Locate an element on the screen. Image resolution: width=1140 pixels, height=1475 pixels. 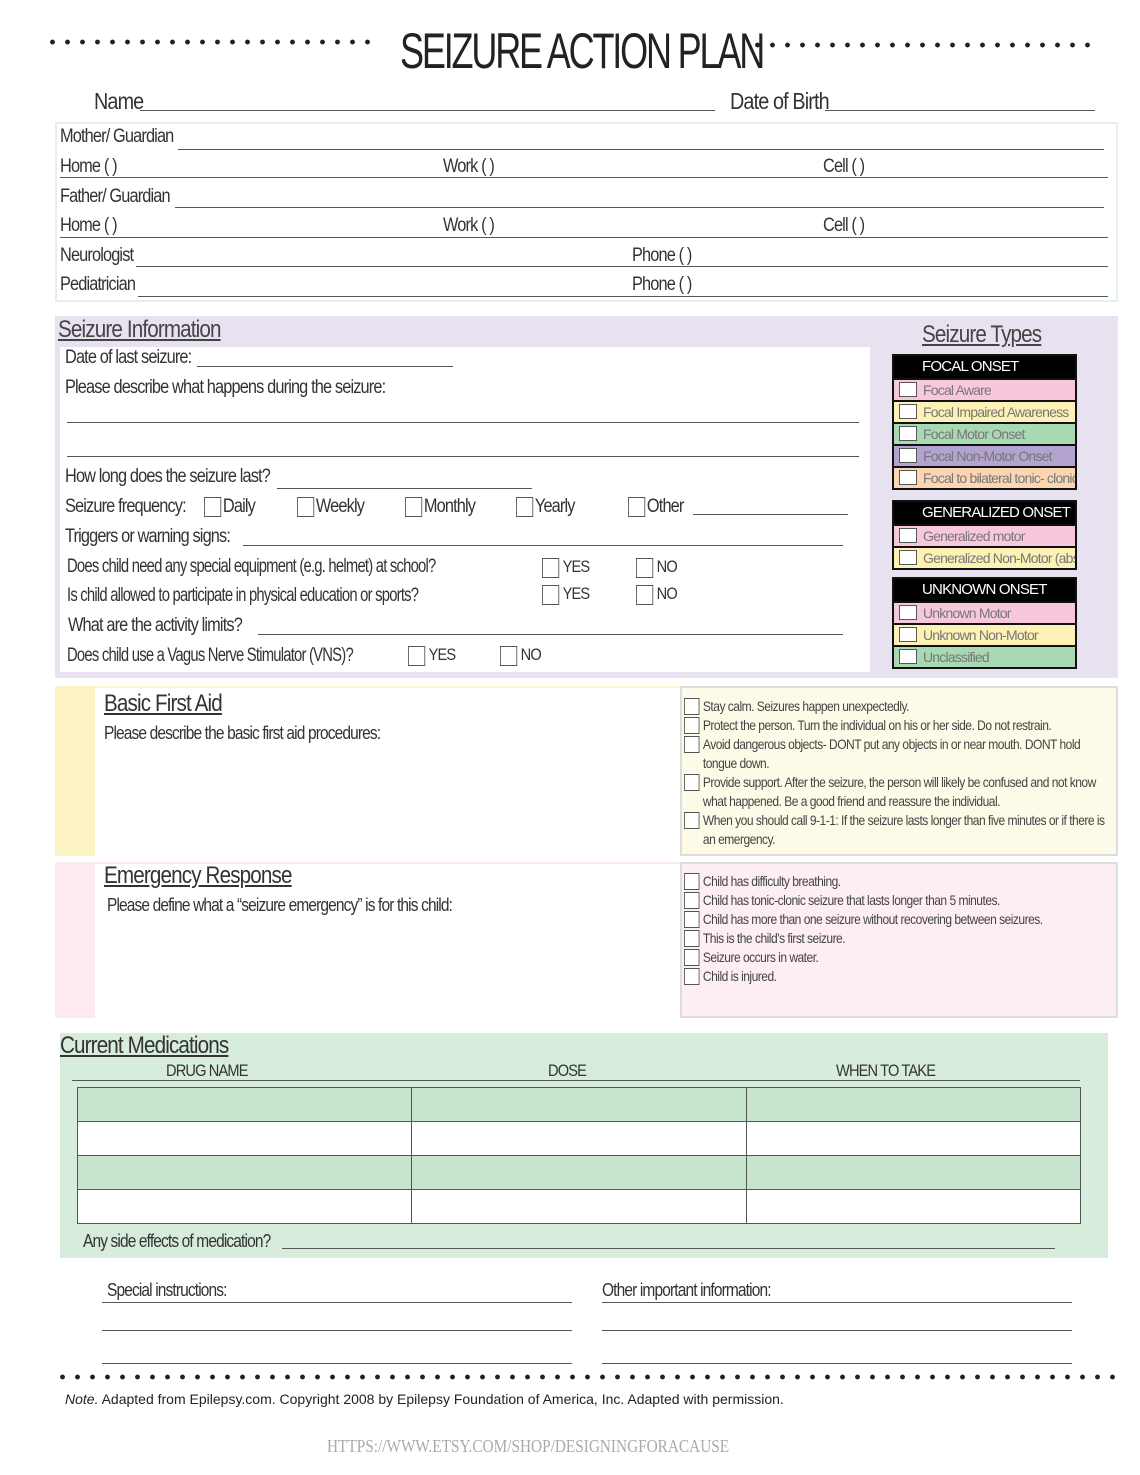
seizure-type-item: Unknown Non-Motor is located at coordinates (984, 634).